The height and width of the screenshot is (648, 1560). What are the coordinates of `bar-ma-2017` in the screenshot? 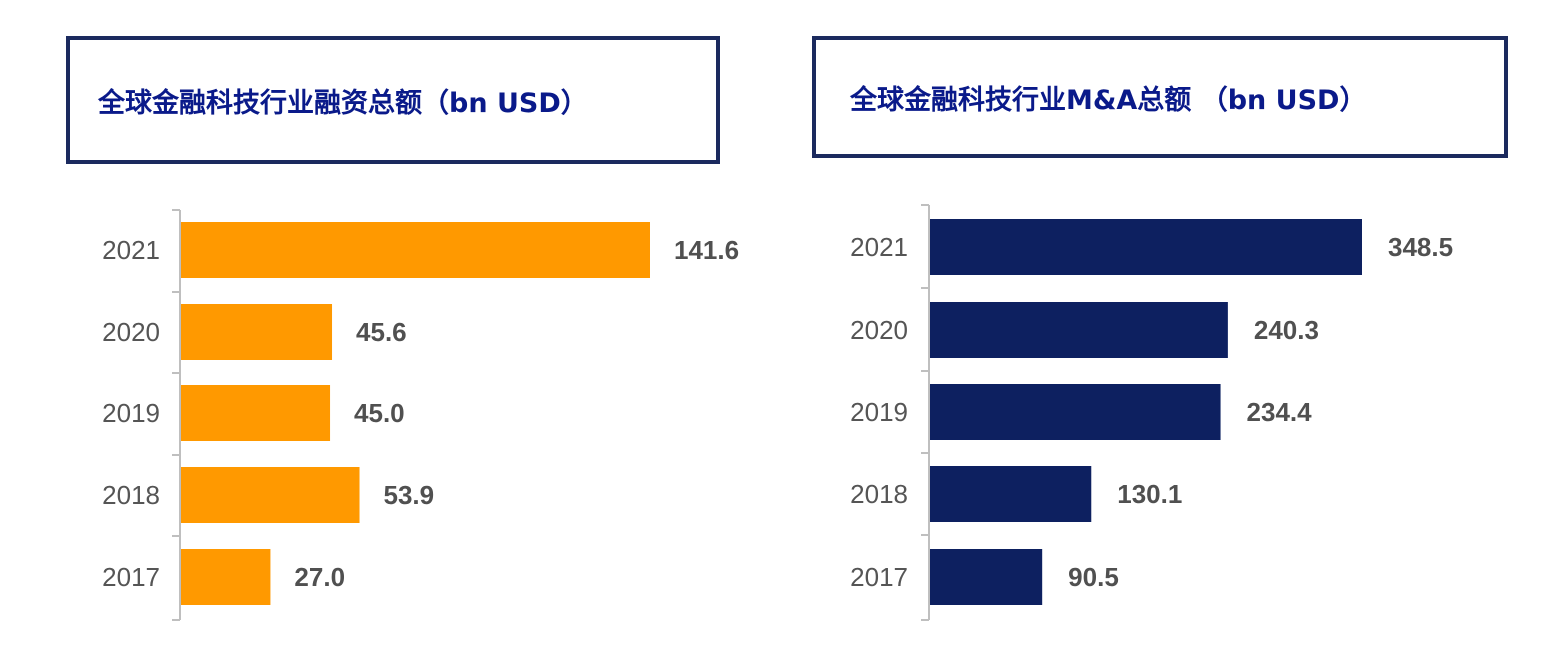 It's located at (986, 577).